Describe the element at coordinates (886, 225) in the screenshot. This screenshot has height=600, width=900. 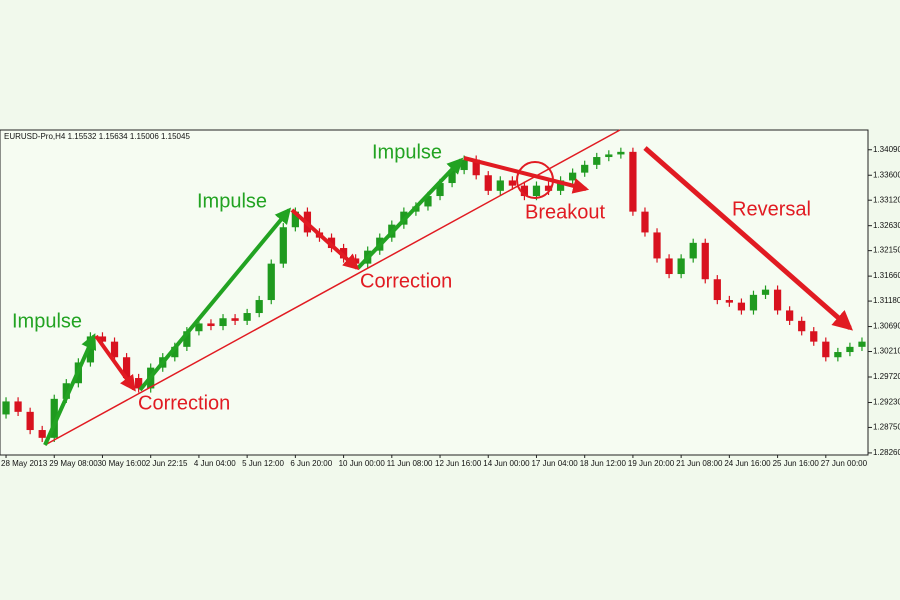
I see `y-tick-label: 1.32630` at that location.